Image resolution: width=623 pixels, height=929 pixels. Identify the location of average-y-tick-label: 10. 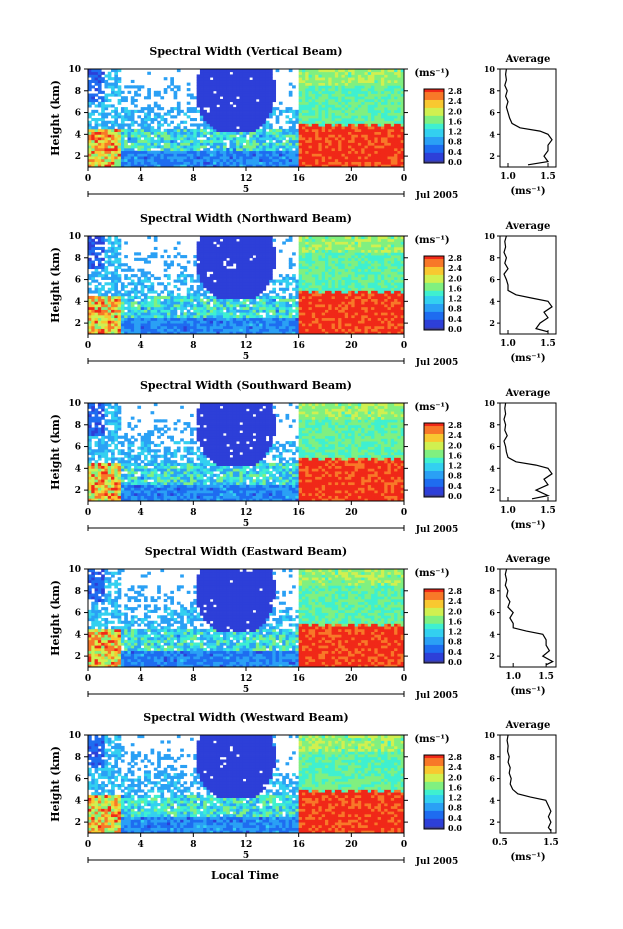
(490, 69).